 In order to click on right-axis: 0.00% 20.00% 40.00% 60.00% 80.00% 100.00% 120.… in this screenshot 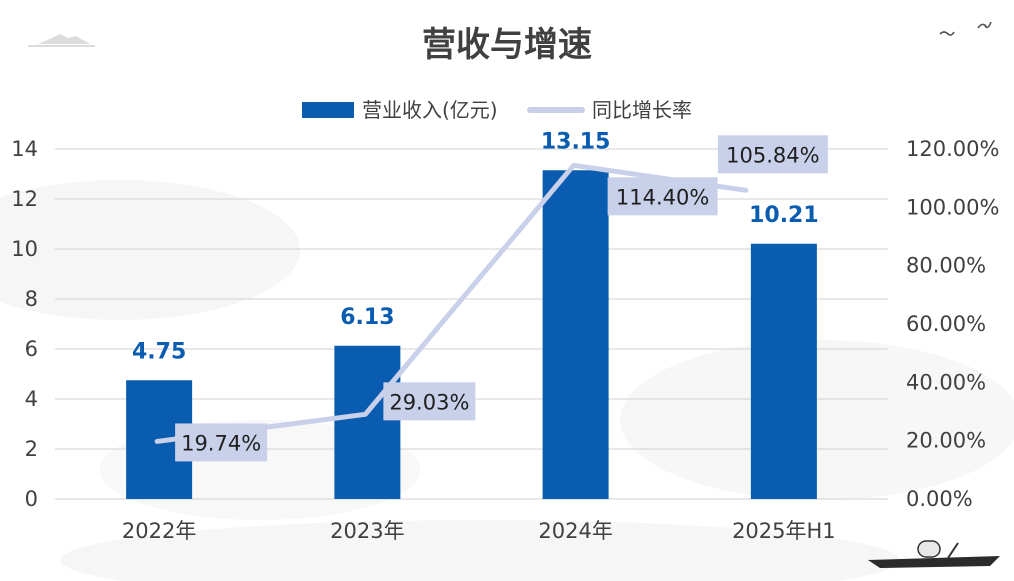, I will do `click(952, 324)`.